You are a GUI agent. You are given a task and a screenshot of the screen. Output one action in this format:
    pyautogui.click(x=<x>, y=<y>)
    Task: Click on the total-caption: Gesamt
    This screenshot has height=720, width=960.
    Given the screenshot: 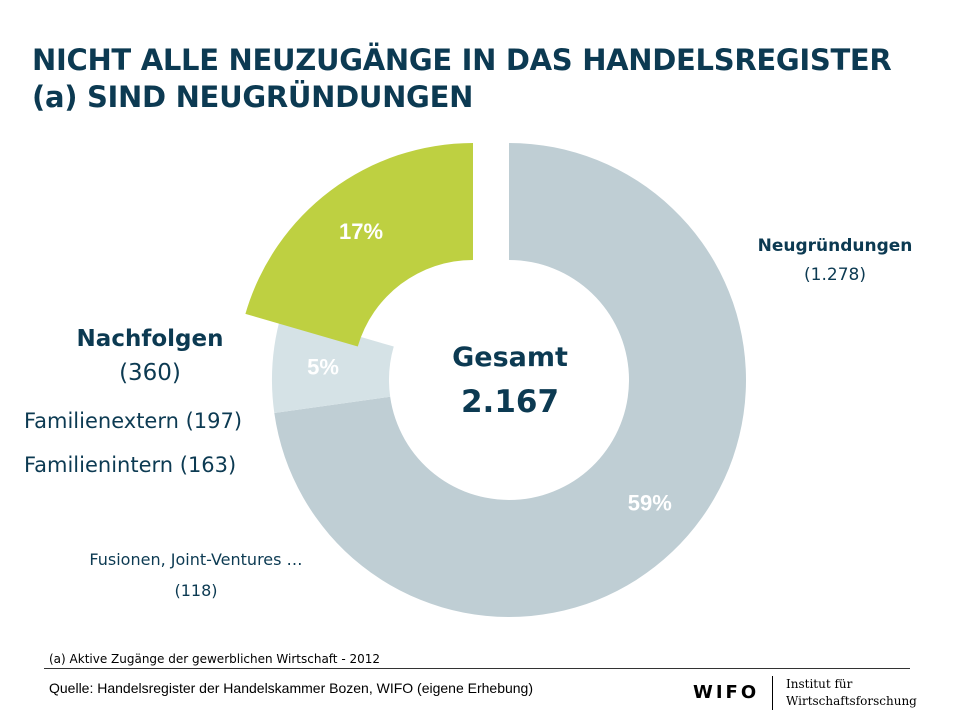 What is the action you would take?
    pyautogui.click(x=510, y=357)
    